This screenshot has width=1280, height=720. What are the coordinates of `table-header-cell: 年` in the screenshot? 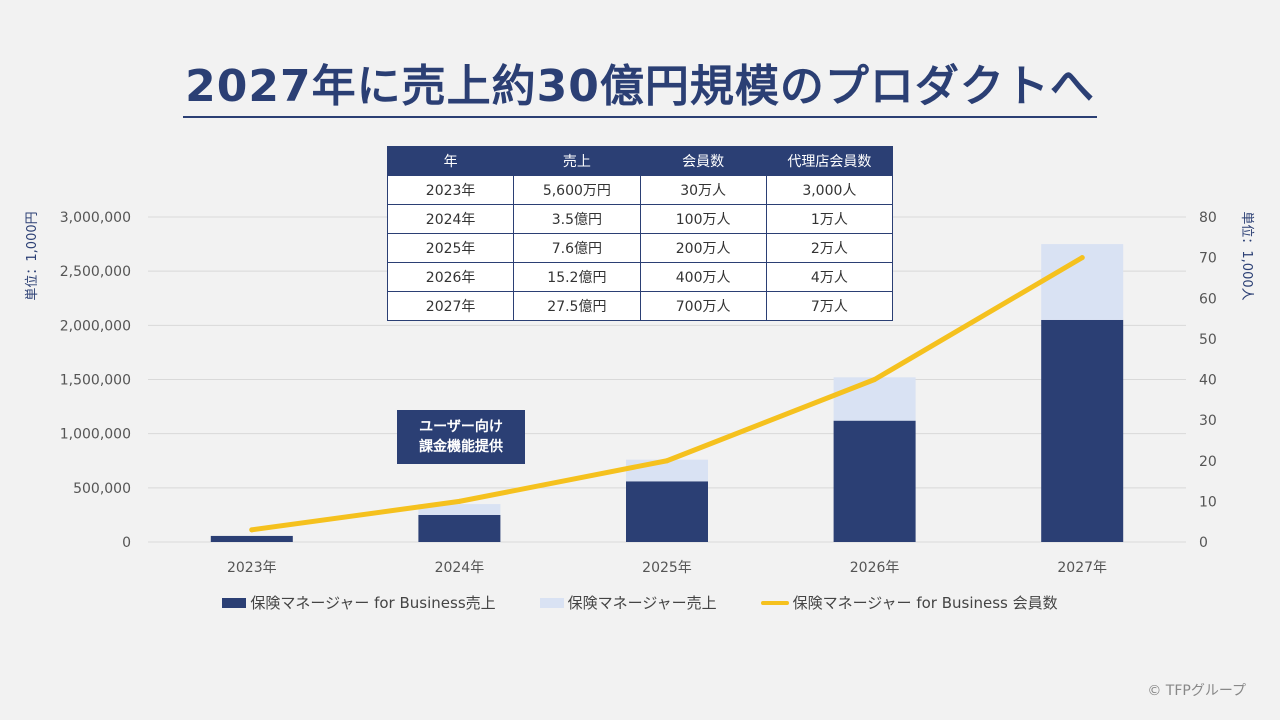 It's located at (450, 161).